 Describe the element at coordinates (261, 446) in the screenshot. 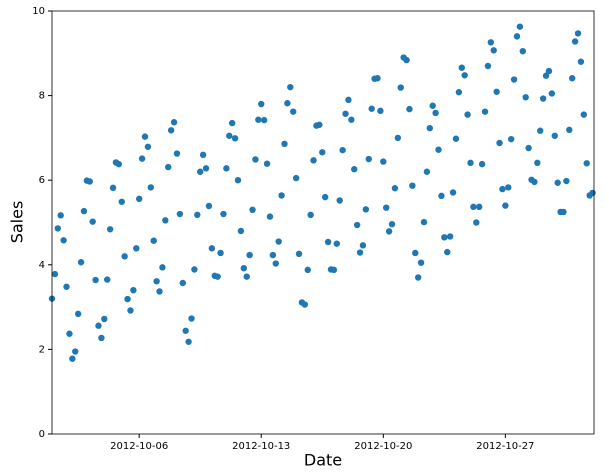

I see `x-tick-label: 2012-10-13` at that location.